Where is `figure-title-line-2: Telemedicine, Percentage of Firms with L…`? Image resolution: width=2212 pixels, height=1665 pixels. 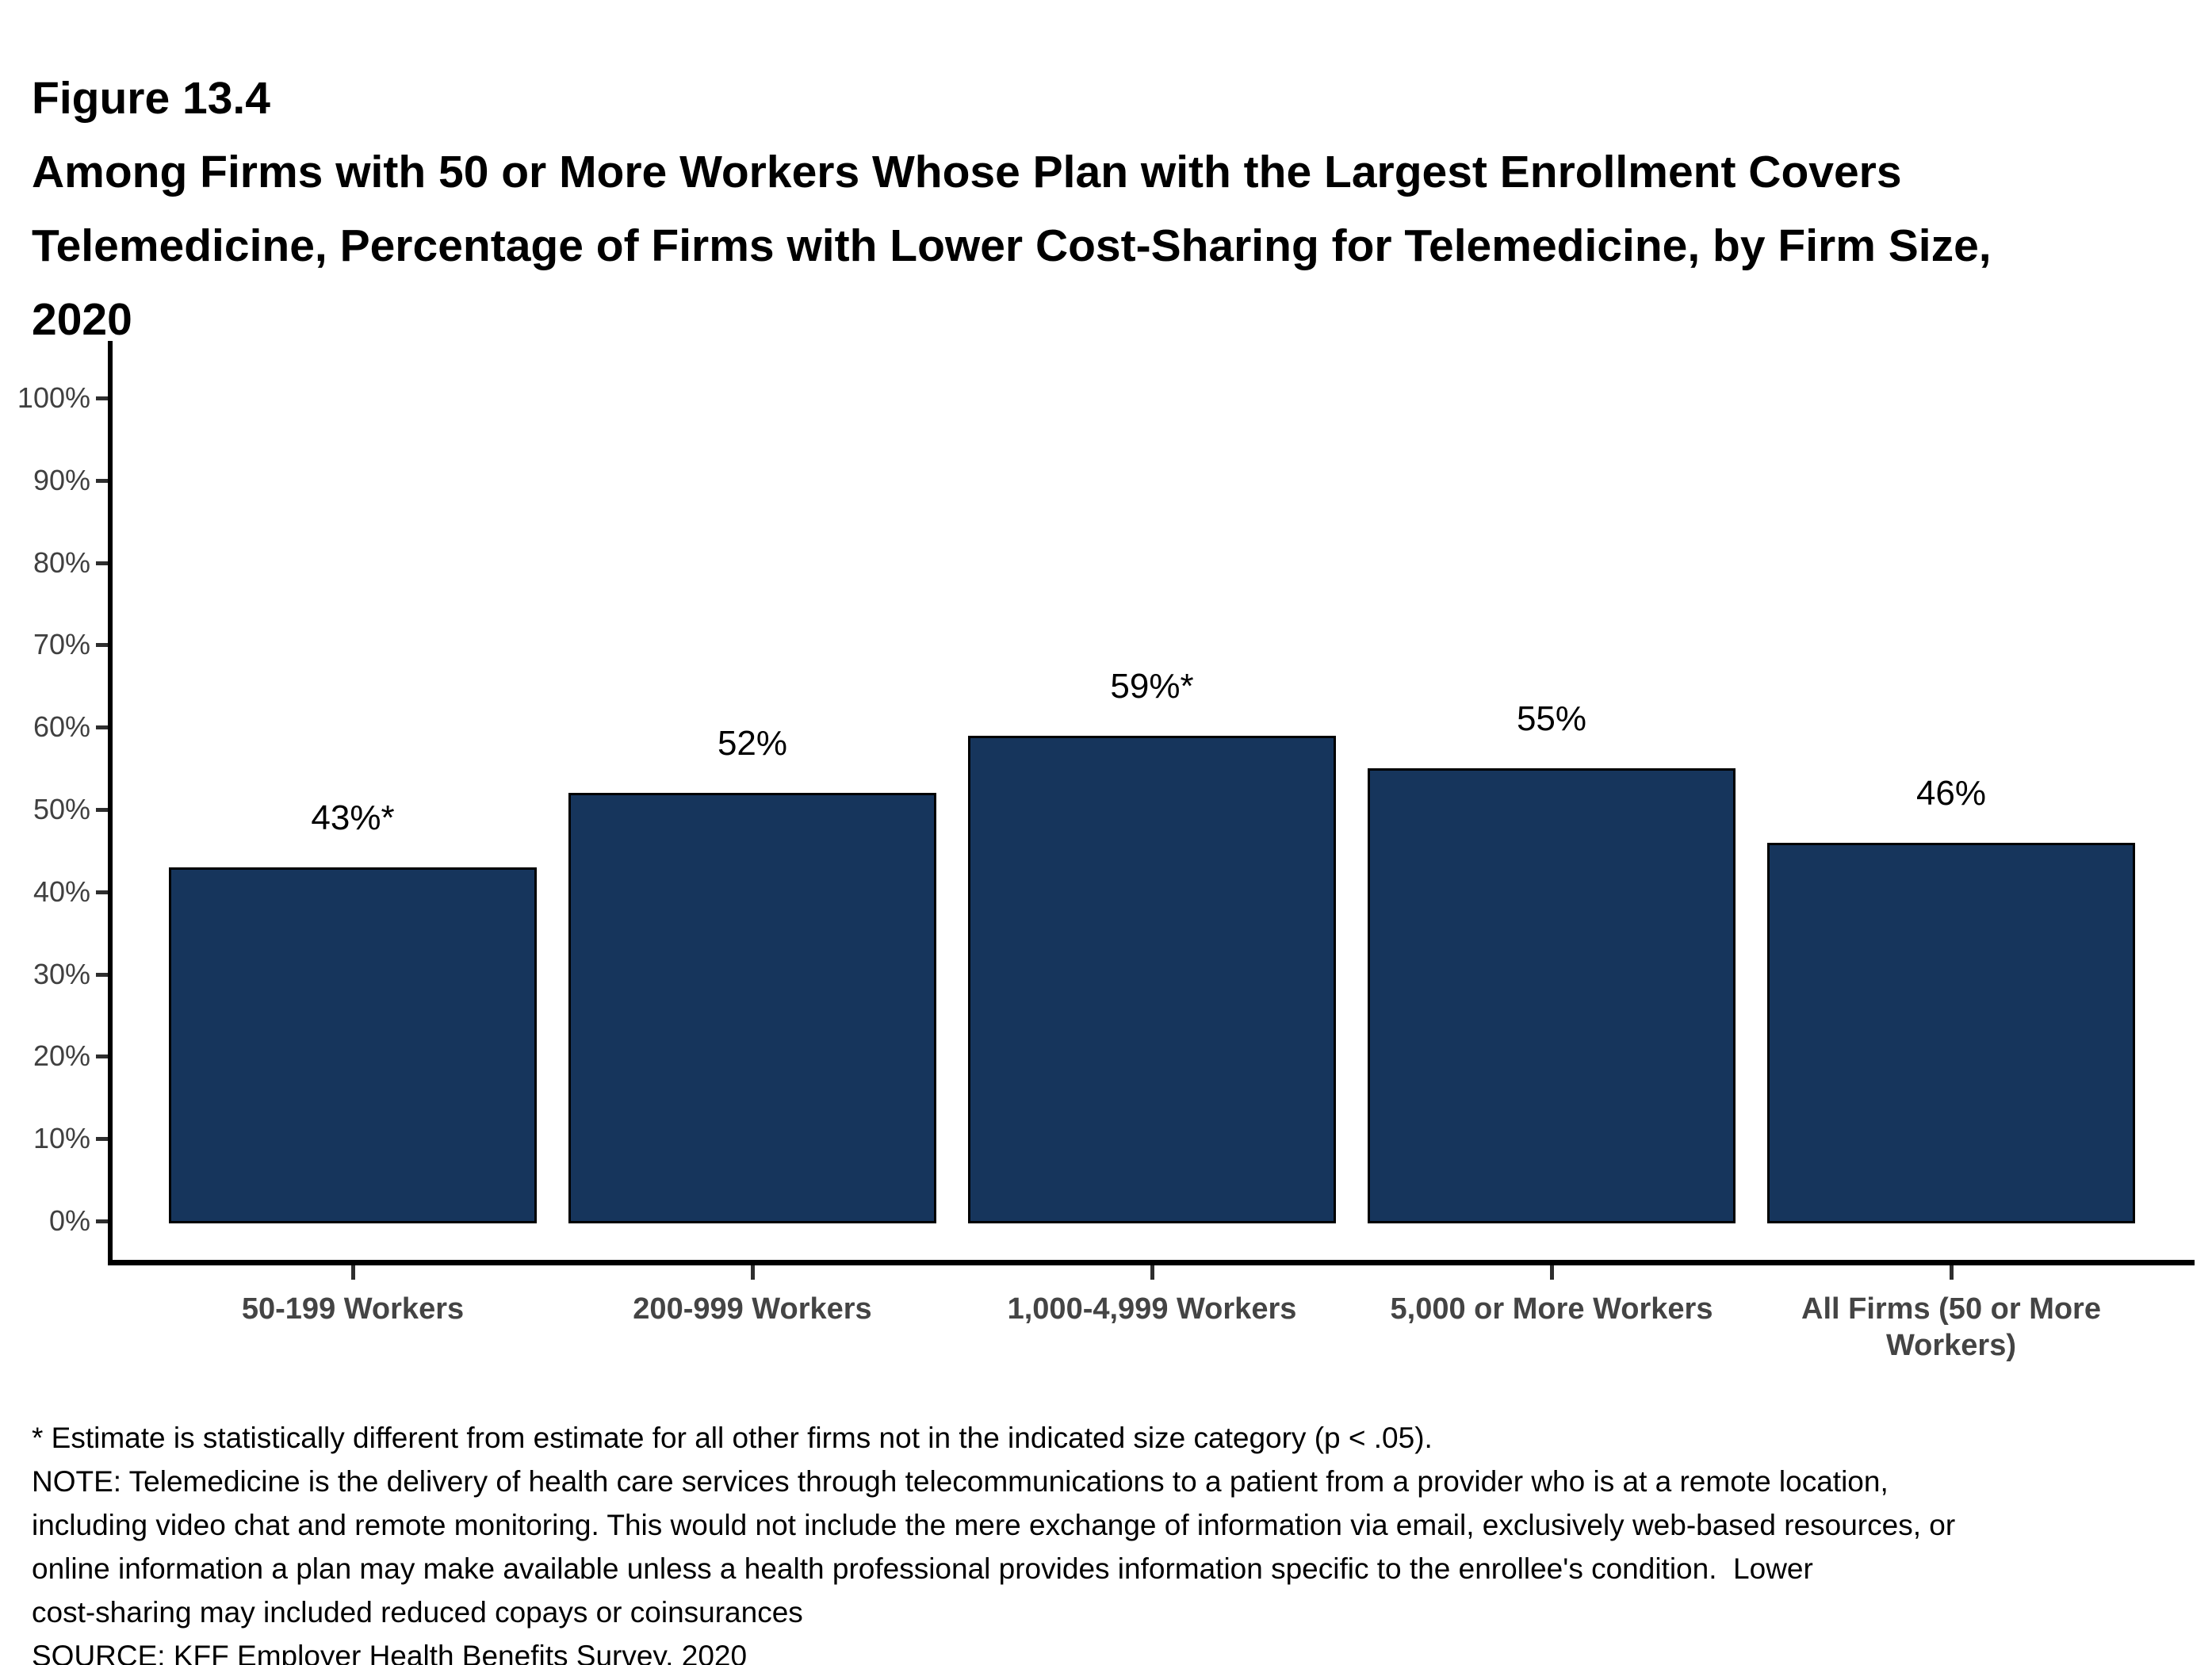 figure-title-line-2: Telemedicine, Percentage of Firms with L… is located at coordinates (1012, 245).